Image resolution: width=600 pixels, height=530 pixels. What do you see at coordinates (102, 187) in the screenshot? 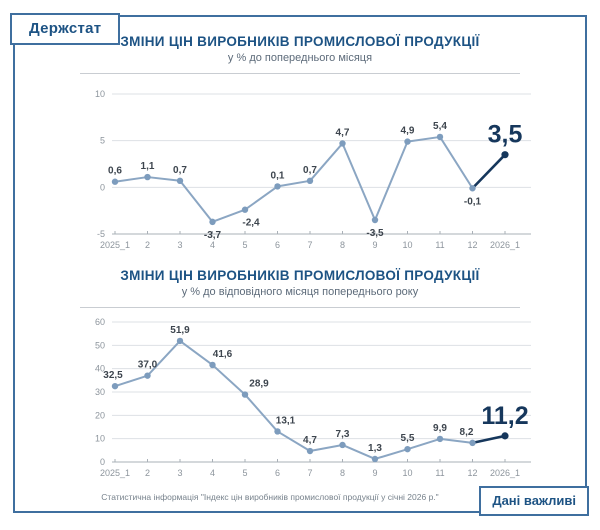
I see `y-tick-label: 0` at bounding box center [102, 187].